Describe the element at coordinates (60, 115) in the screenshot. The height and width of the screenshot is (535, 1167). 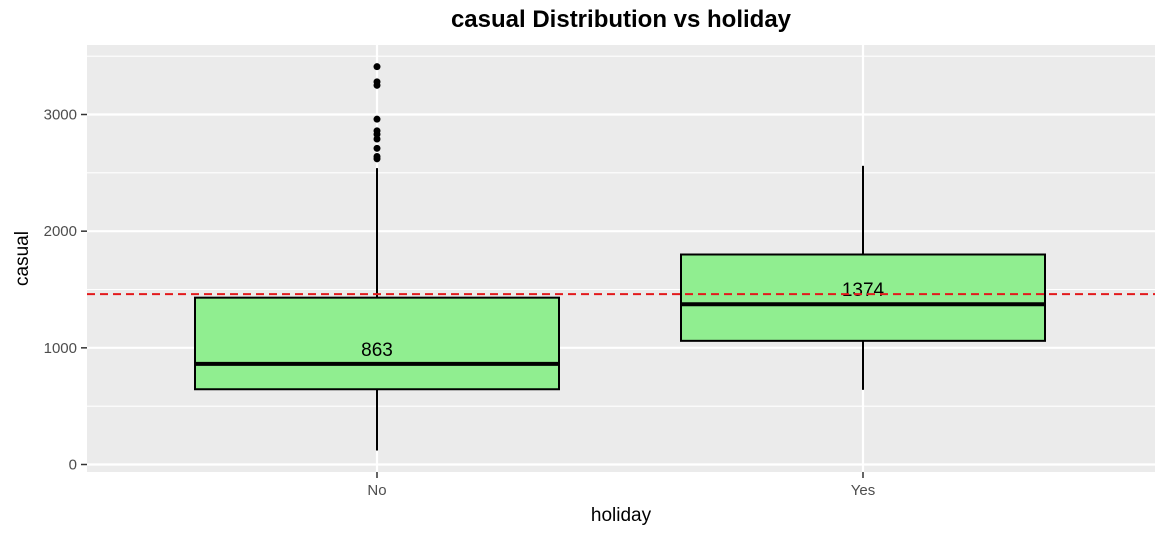
I see `y-tick-label: 3000` at that location.